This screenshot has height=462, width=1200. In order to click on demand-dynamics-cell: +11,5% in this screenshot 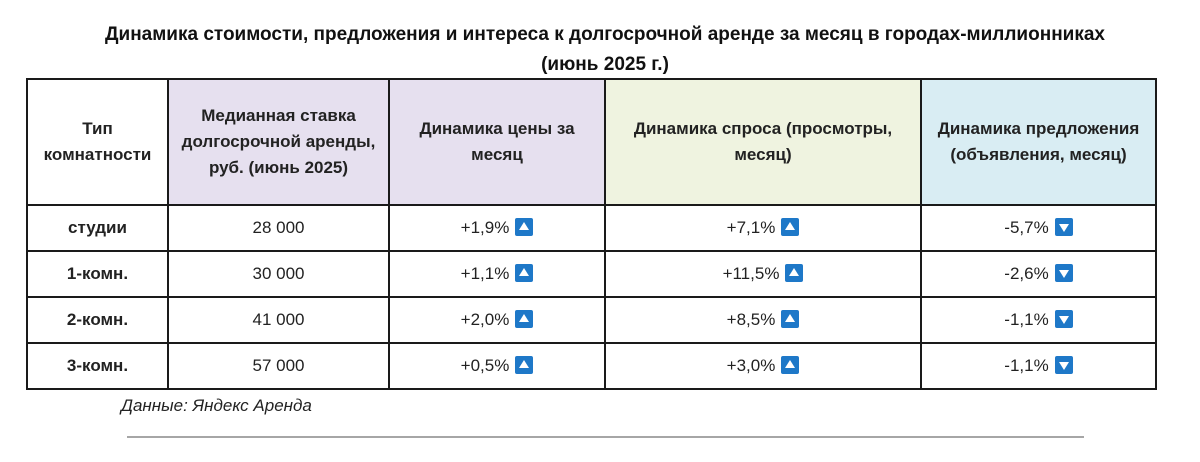, I will do `click(763, 274)`.